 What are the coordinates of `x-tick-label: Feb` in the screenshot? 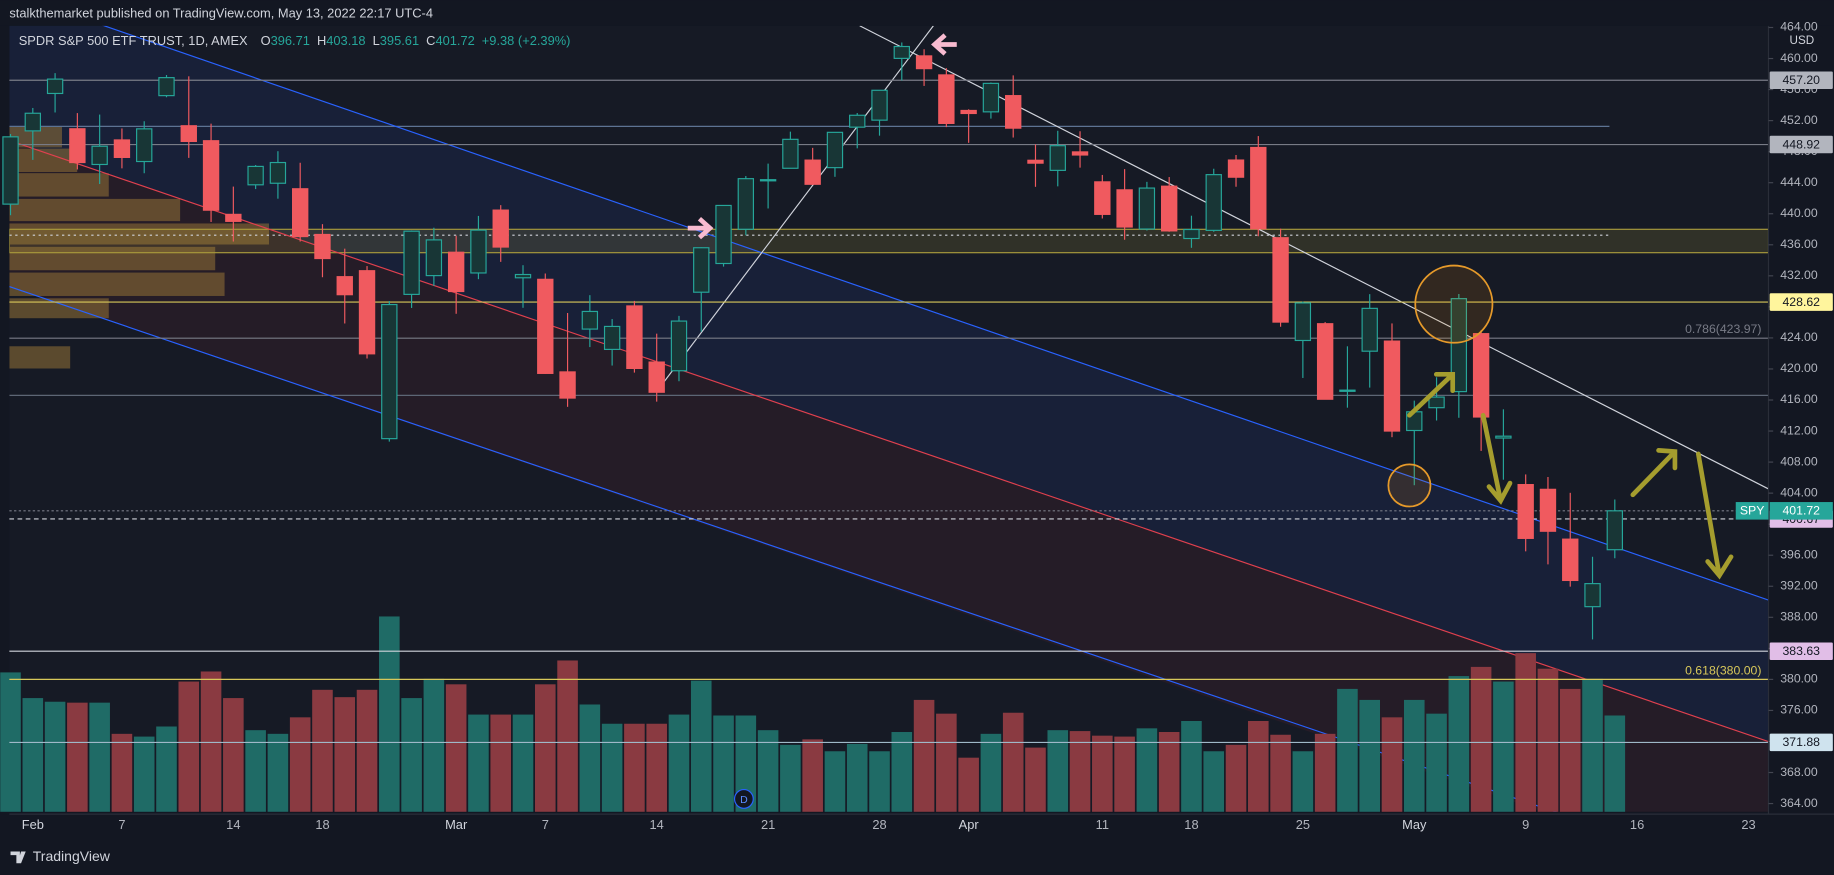 It's located at (33, 824).